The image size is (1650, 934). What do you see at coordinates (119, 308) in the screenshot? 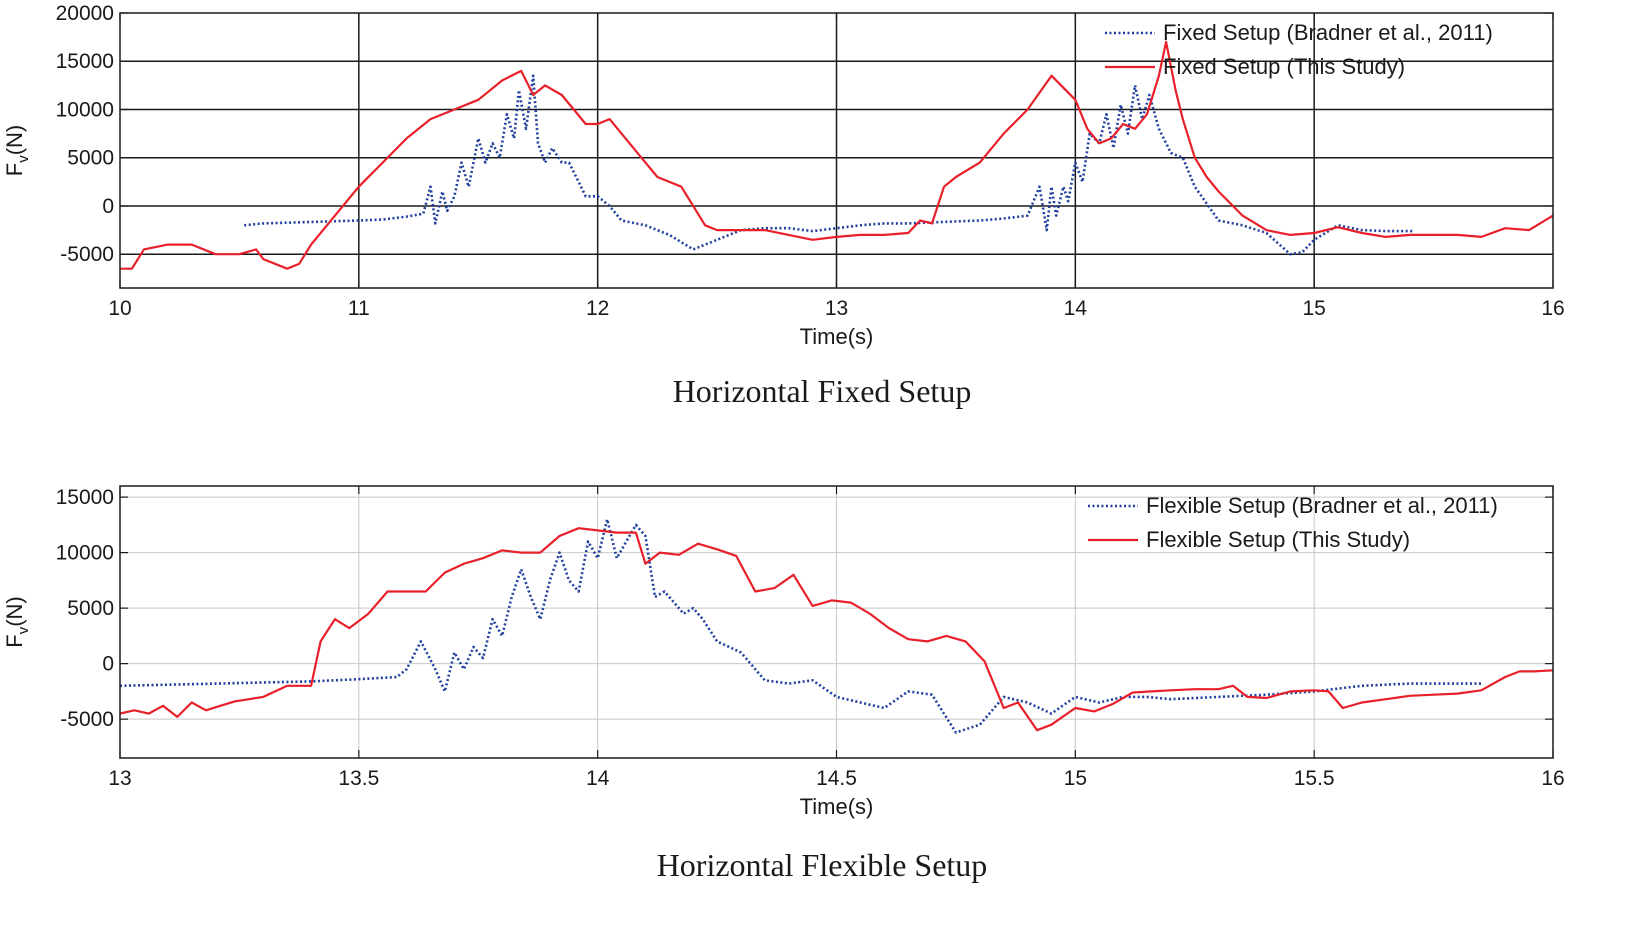
I see `x-tick-label: 10` at bounding box center [119, 308].